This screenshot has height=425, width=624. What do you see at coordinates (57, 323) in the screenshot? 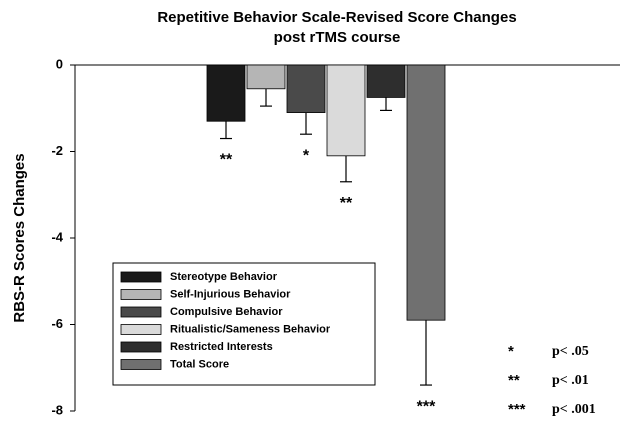
I see `y-tick-label: -6` at bounding box center [57, 323].